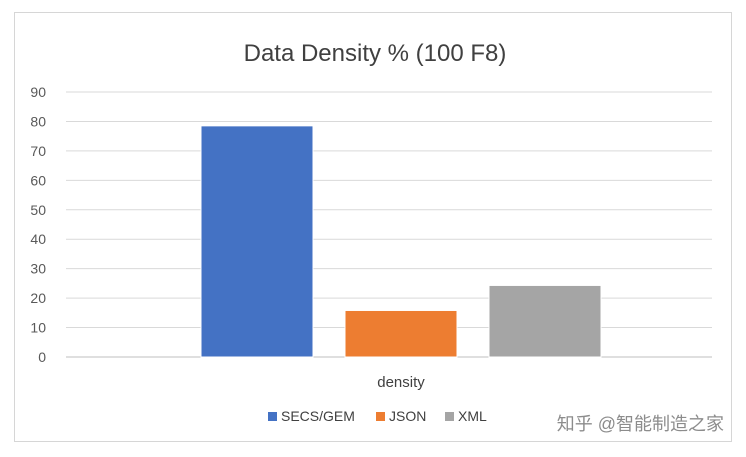 This screenshot has height=457, width=746. I want to click on y-tick-label: 20, so click(38, 298).